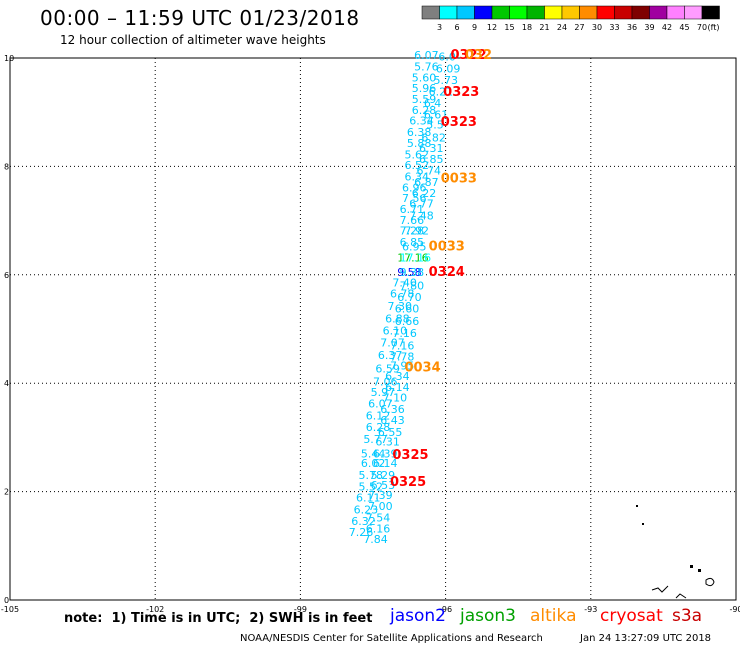 This screenshot has height=650, width=740. I want to click on legend-label: 3, so click(439, 27).